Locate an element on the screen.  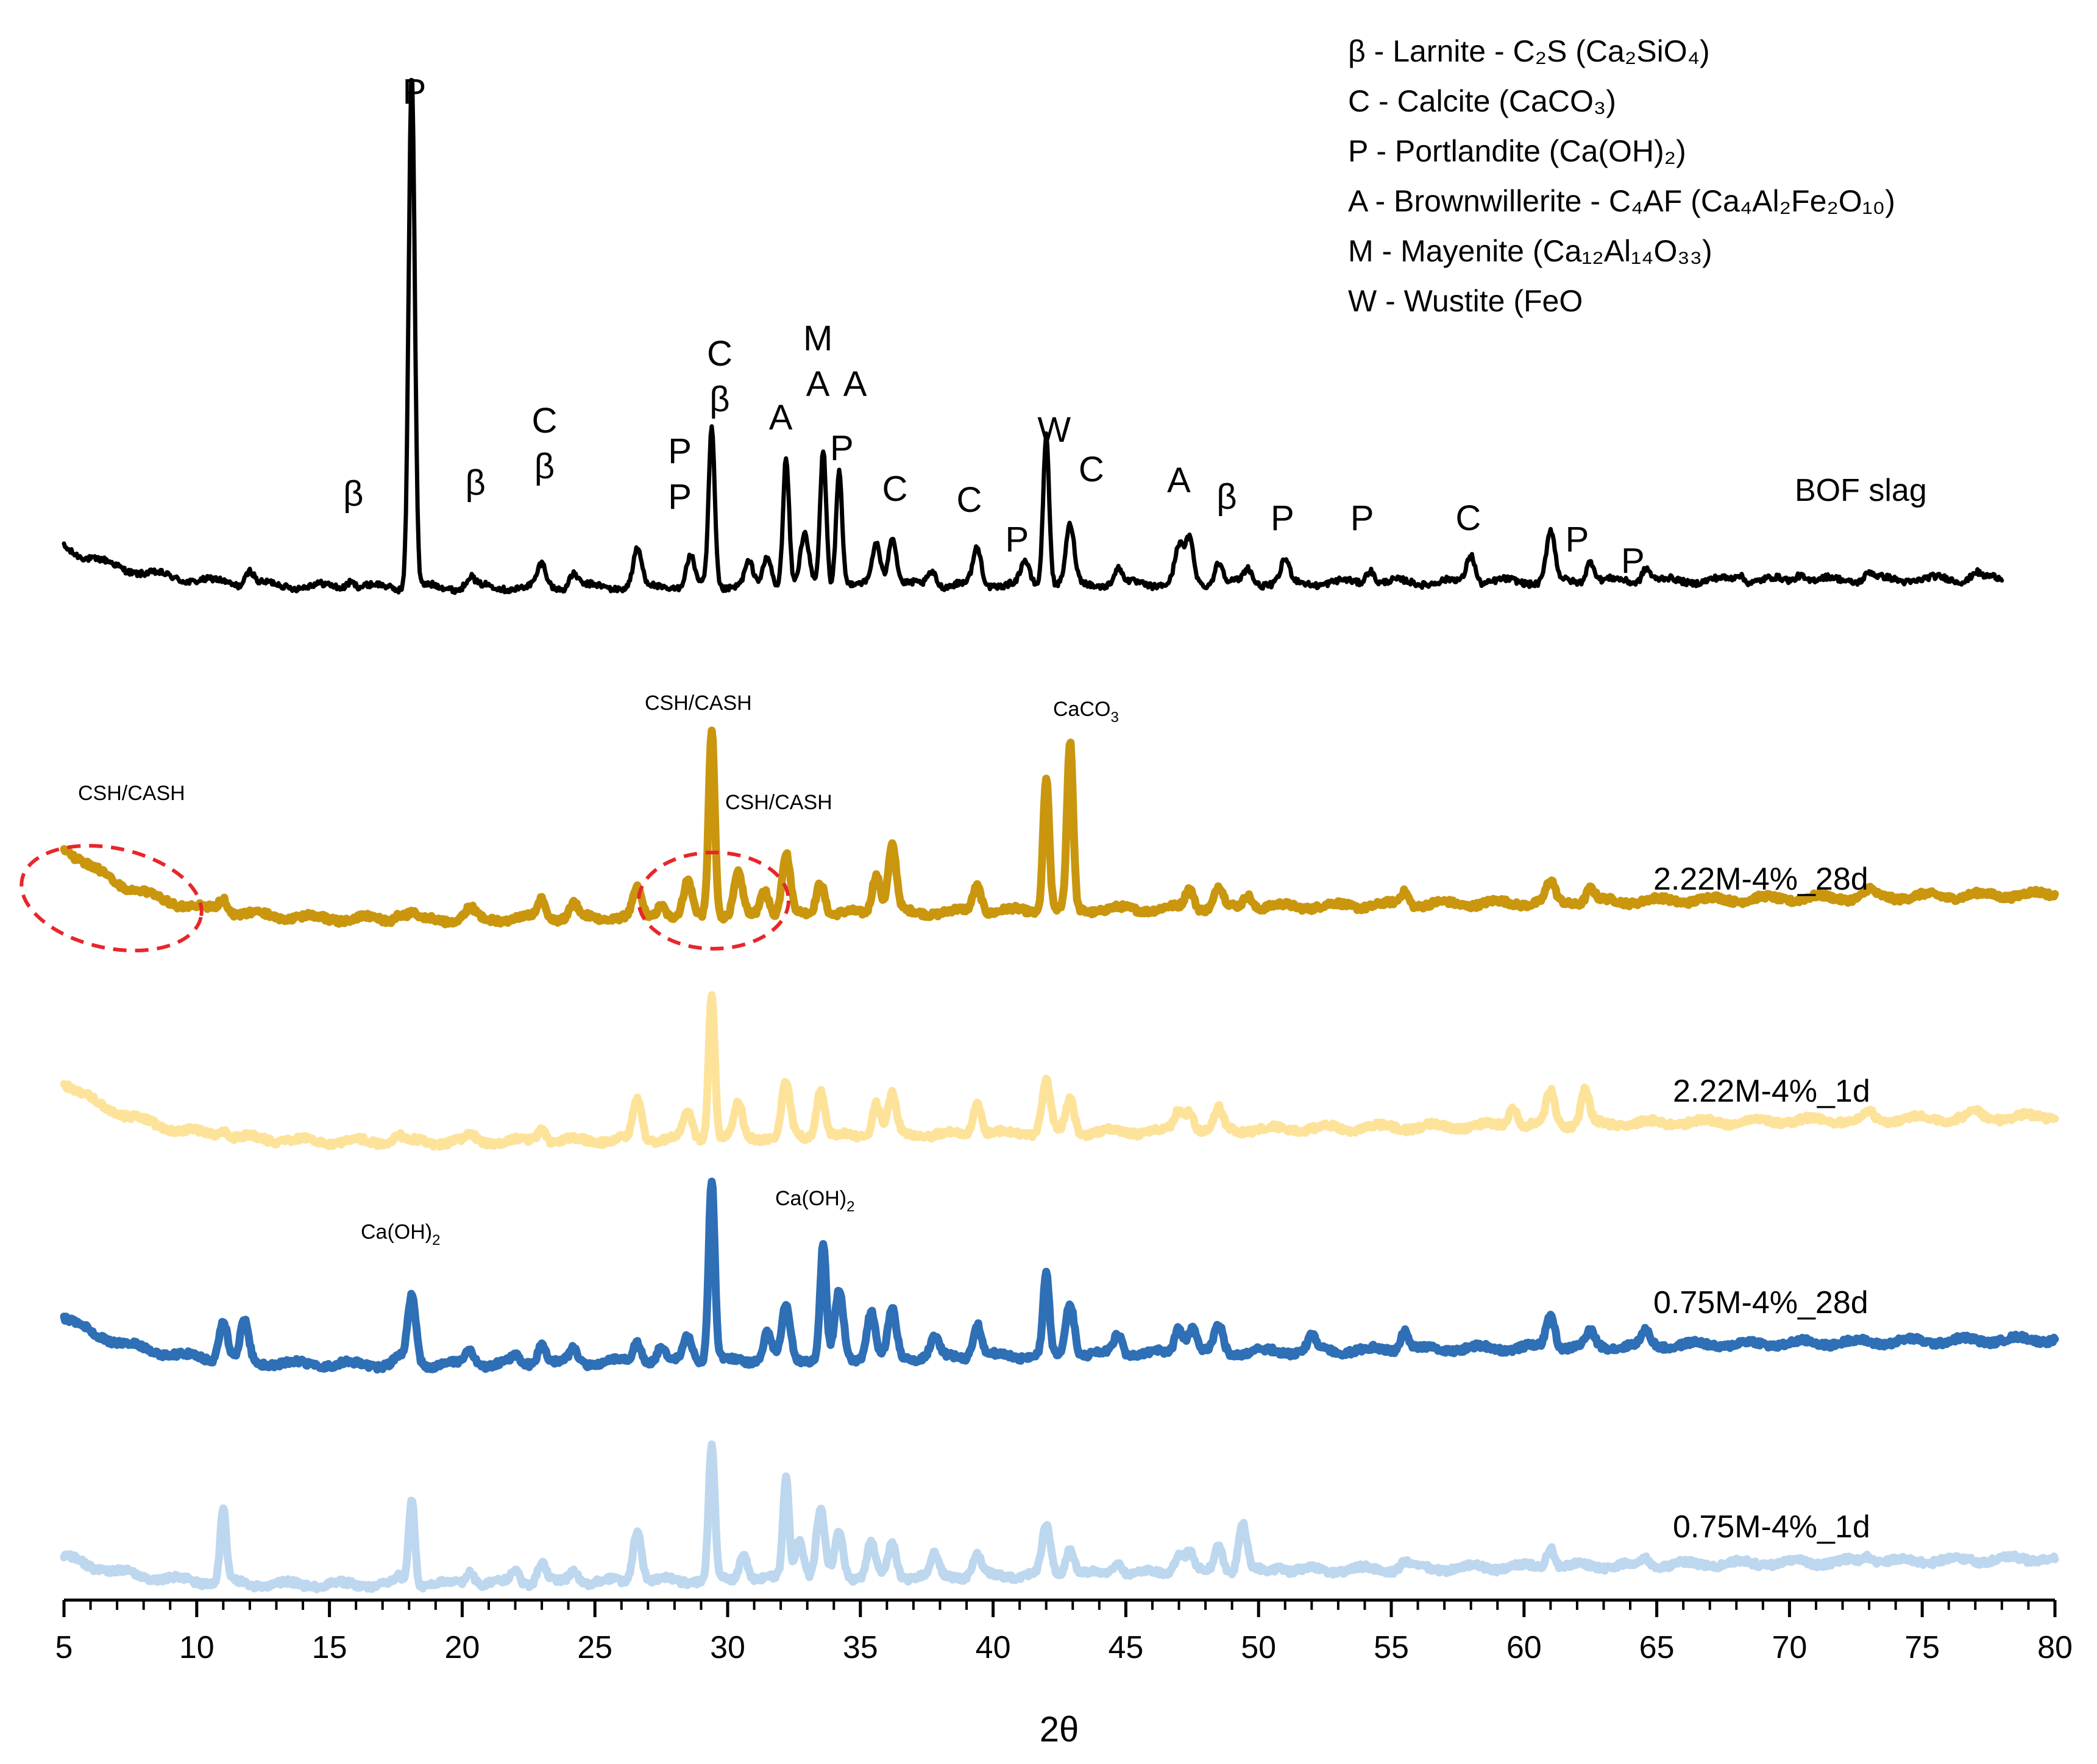
phase-marker-3-1: β is located at coordinates (544, 466).